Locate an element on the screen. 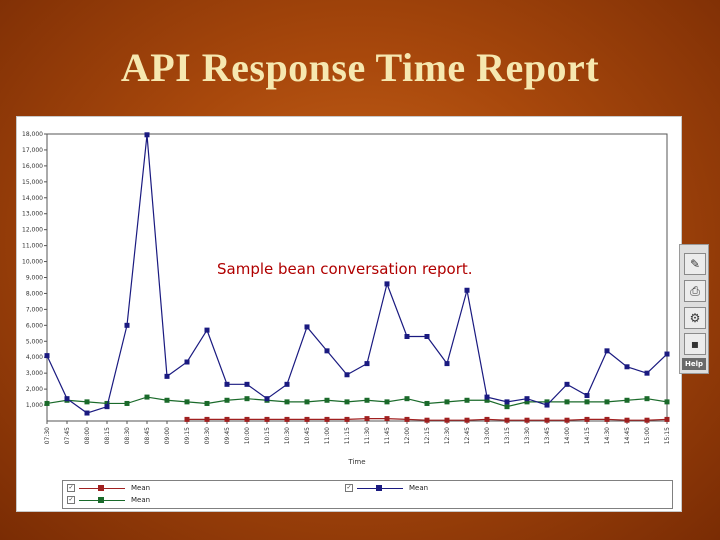 The image size is (720, 540). x-tick-label: 11:15 is located at coordinates (347, 435).